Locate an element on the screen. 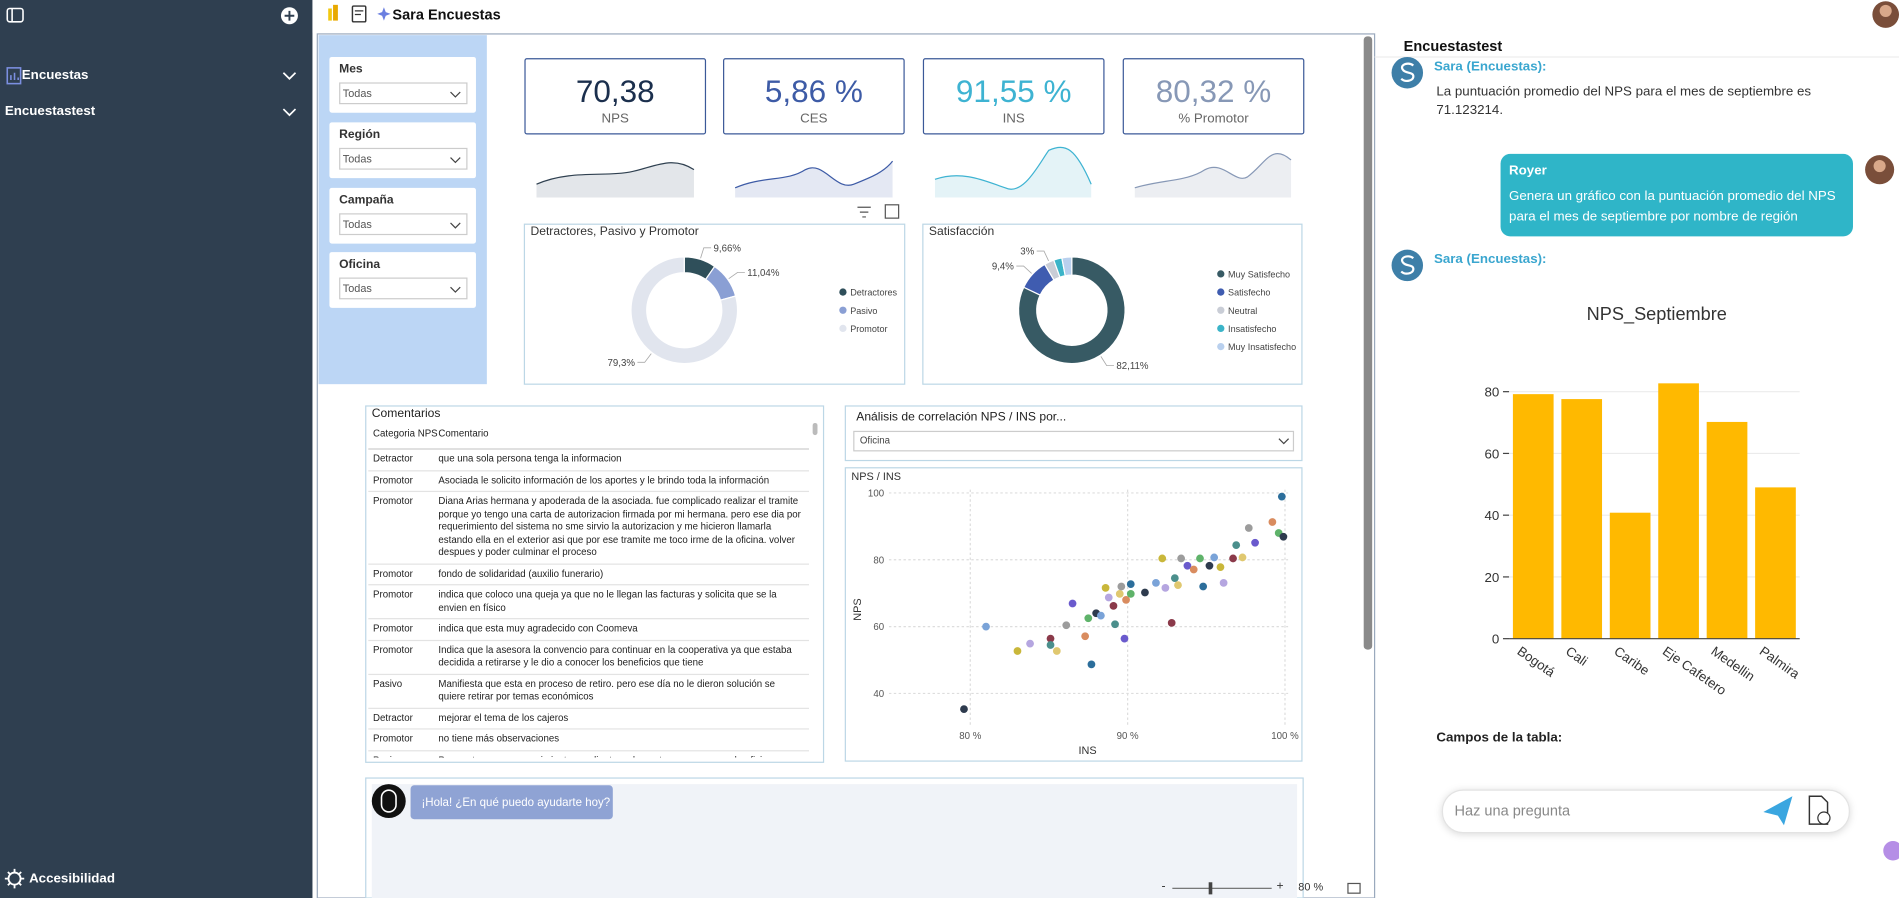  copilot-icon is located at coordinates (1891, 851).